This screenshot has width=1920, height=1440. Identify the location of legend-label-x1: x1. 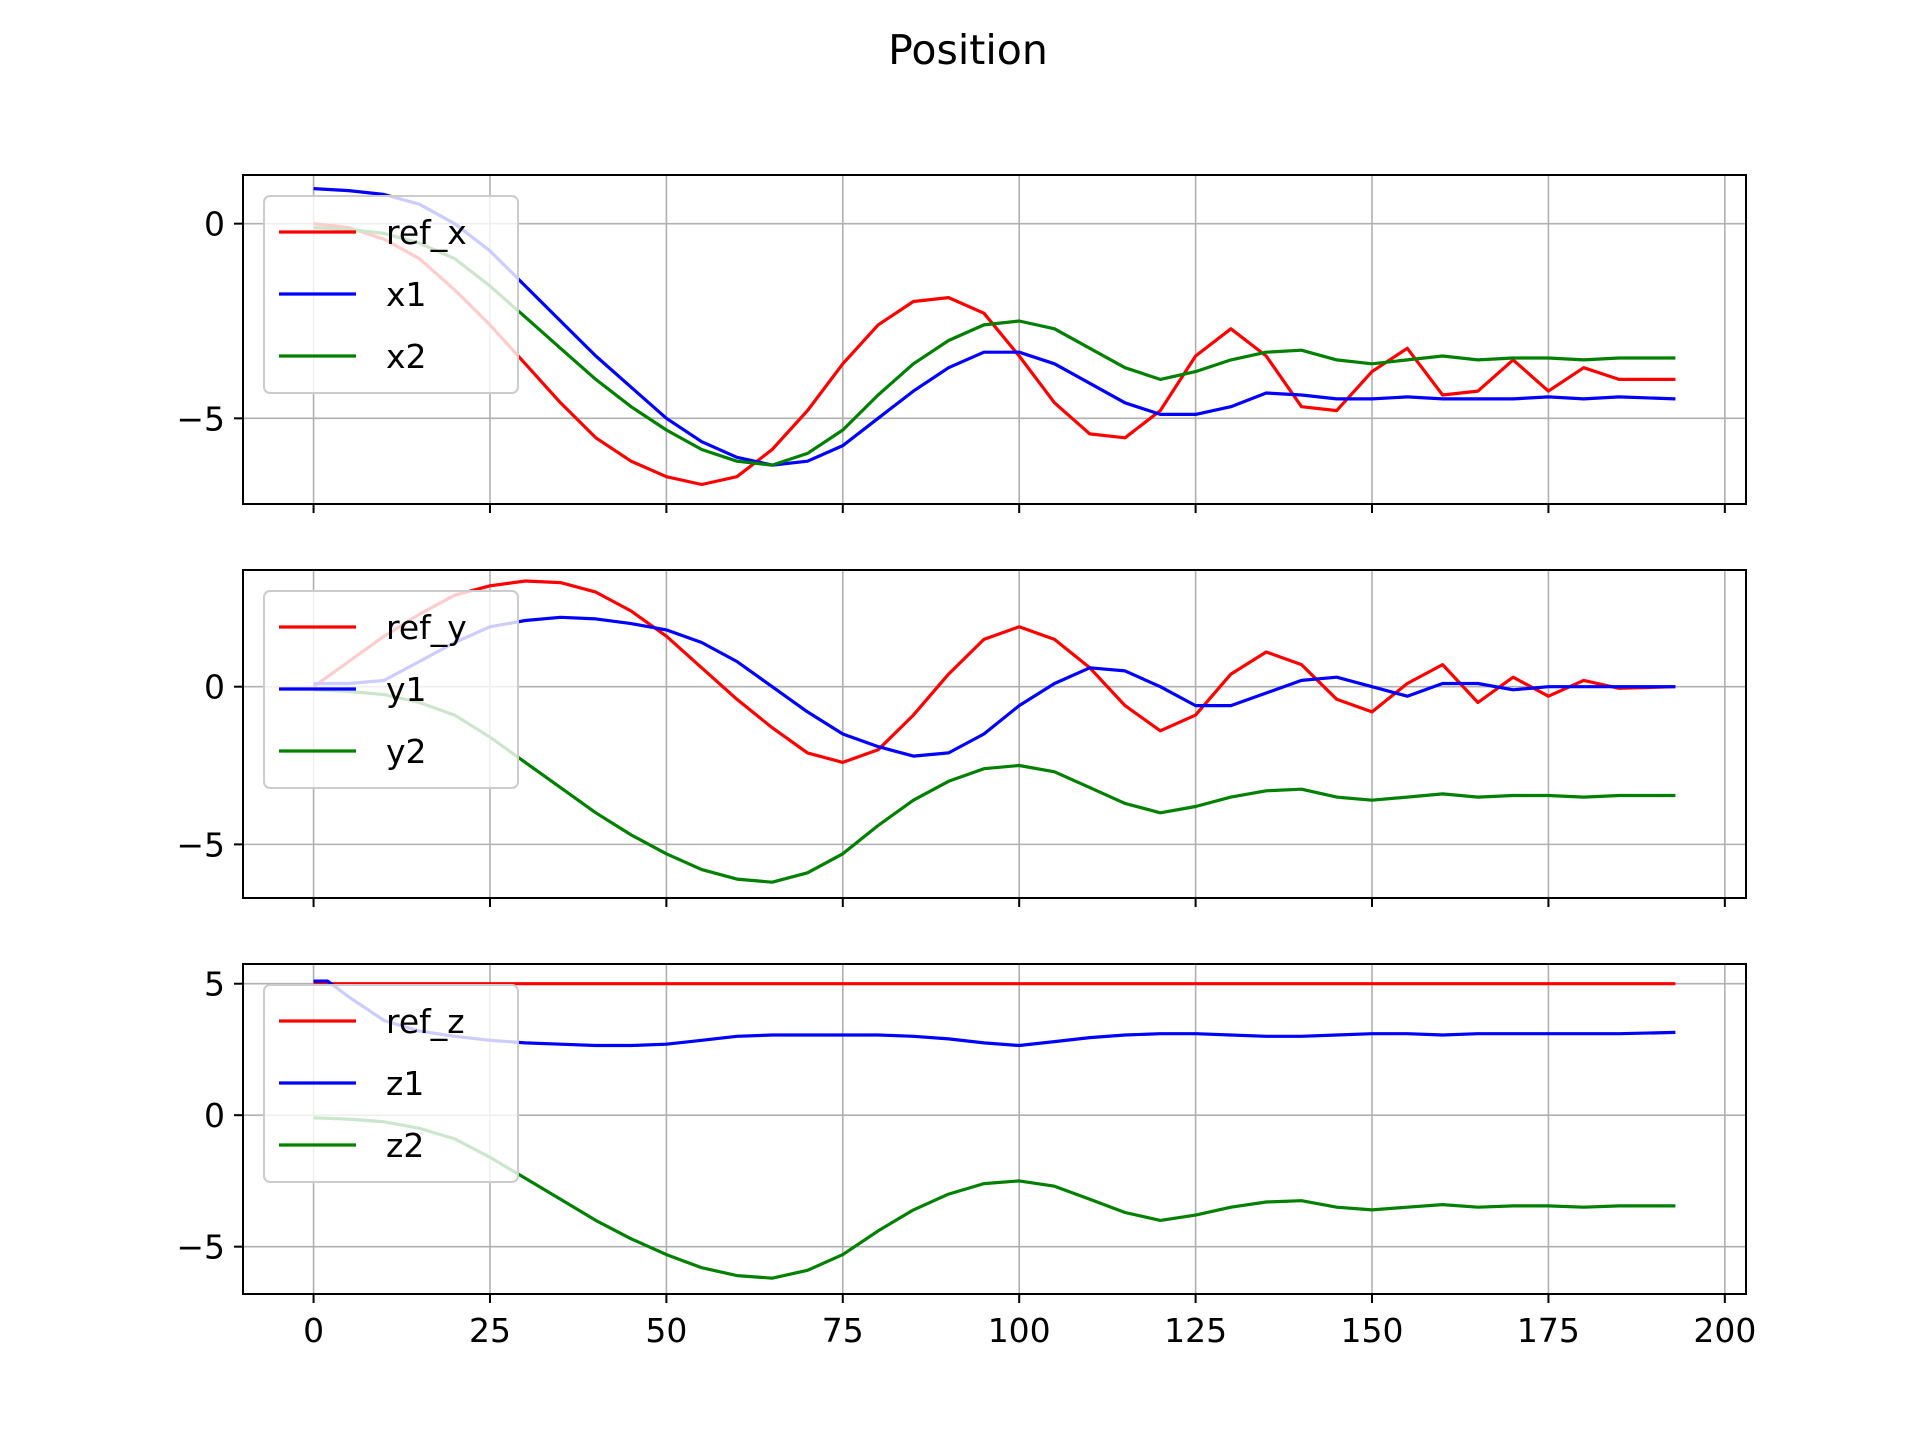
(406, 294).